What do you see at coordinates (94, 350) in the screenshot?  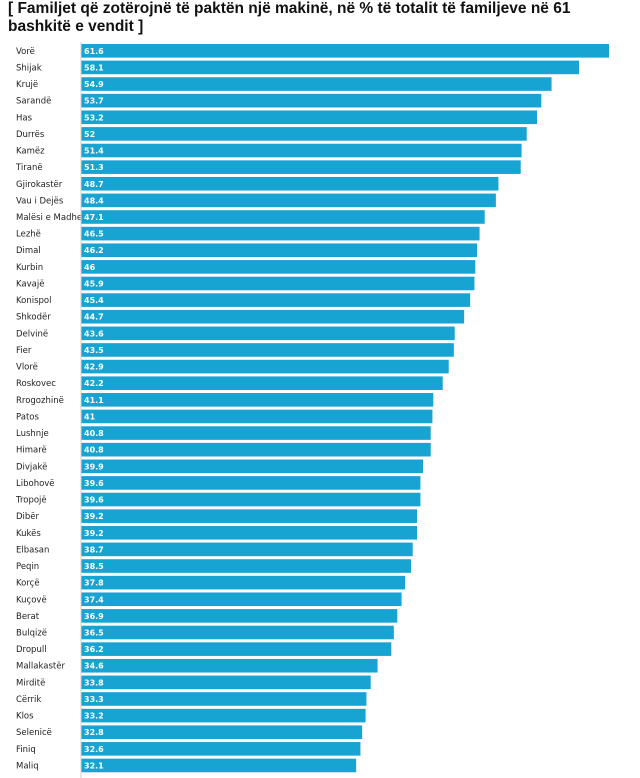 I see `value-label: 43.5` at bounding box center [94, 350].